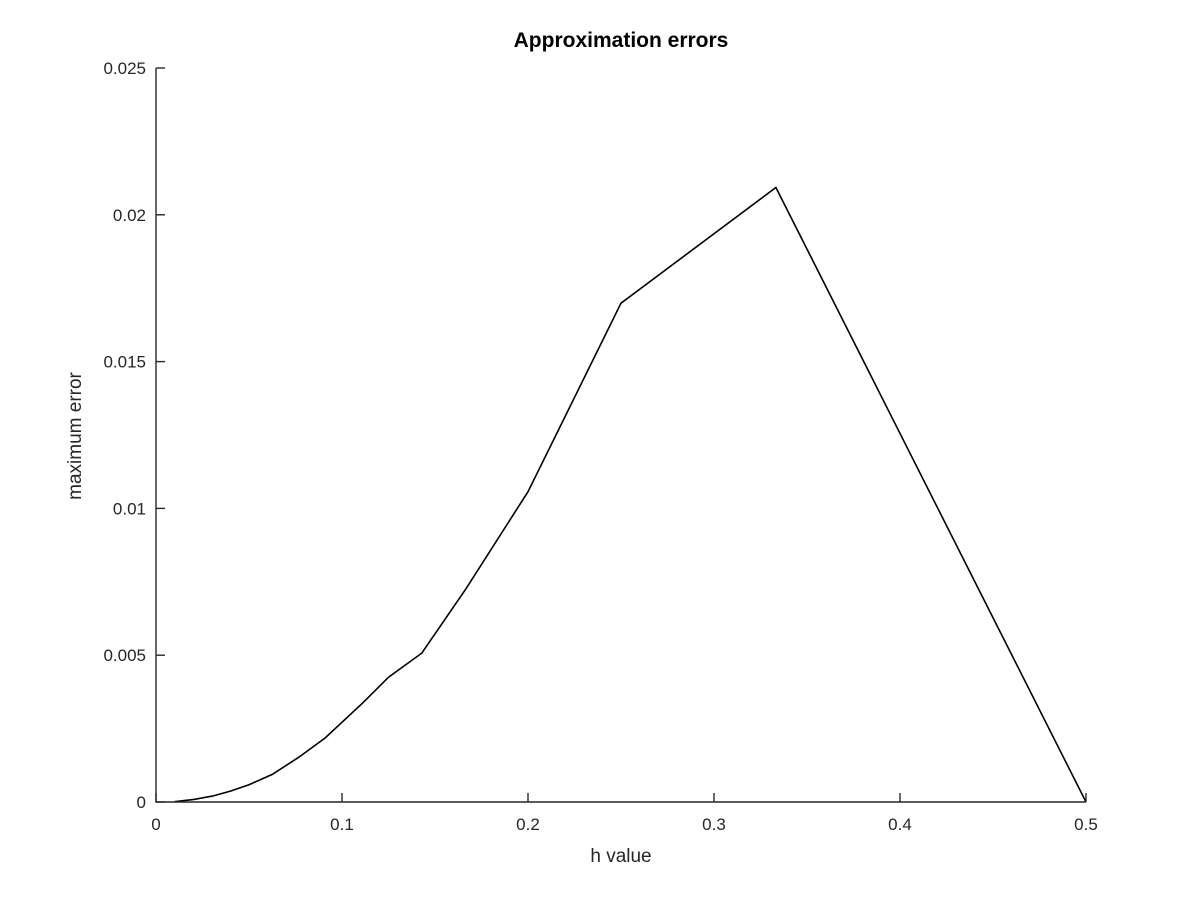 This screenshot has height=900, width=1200. I want to click on x-tick-label: 0.1, so click(342, 824).